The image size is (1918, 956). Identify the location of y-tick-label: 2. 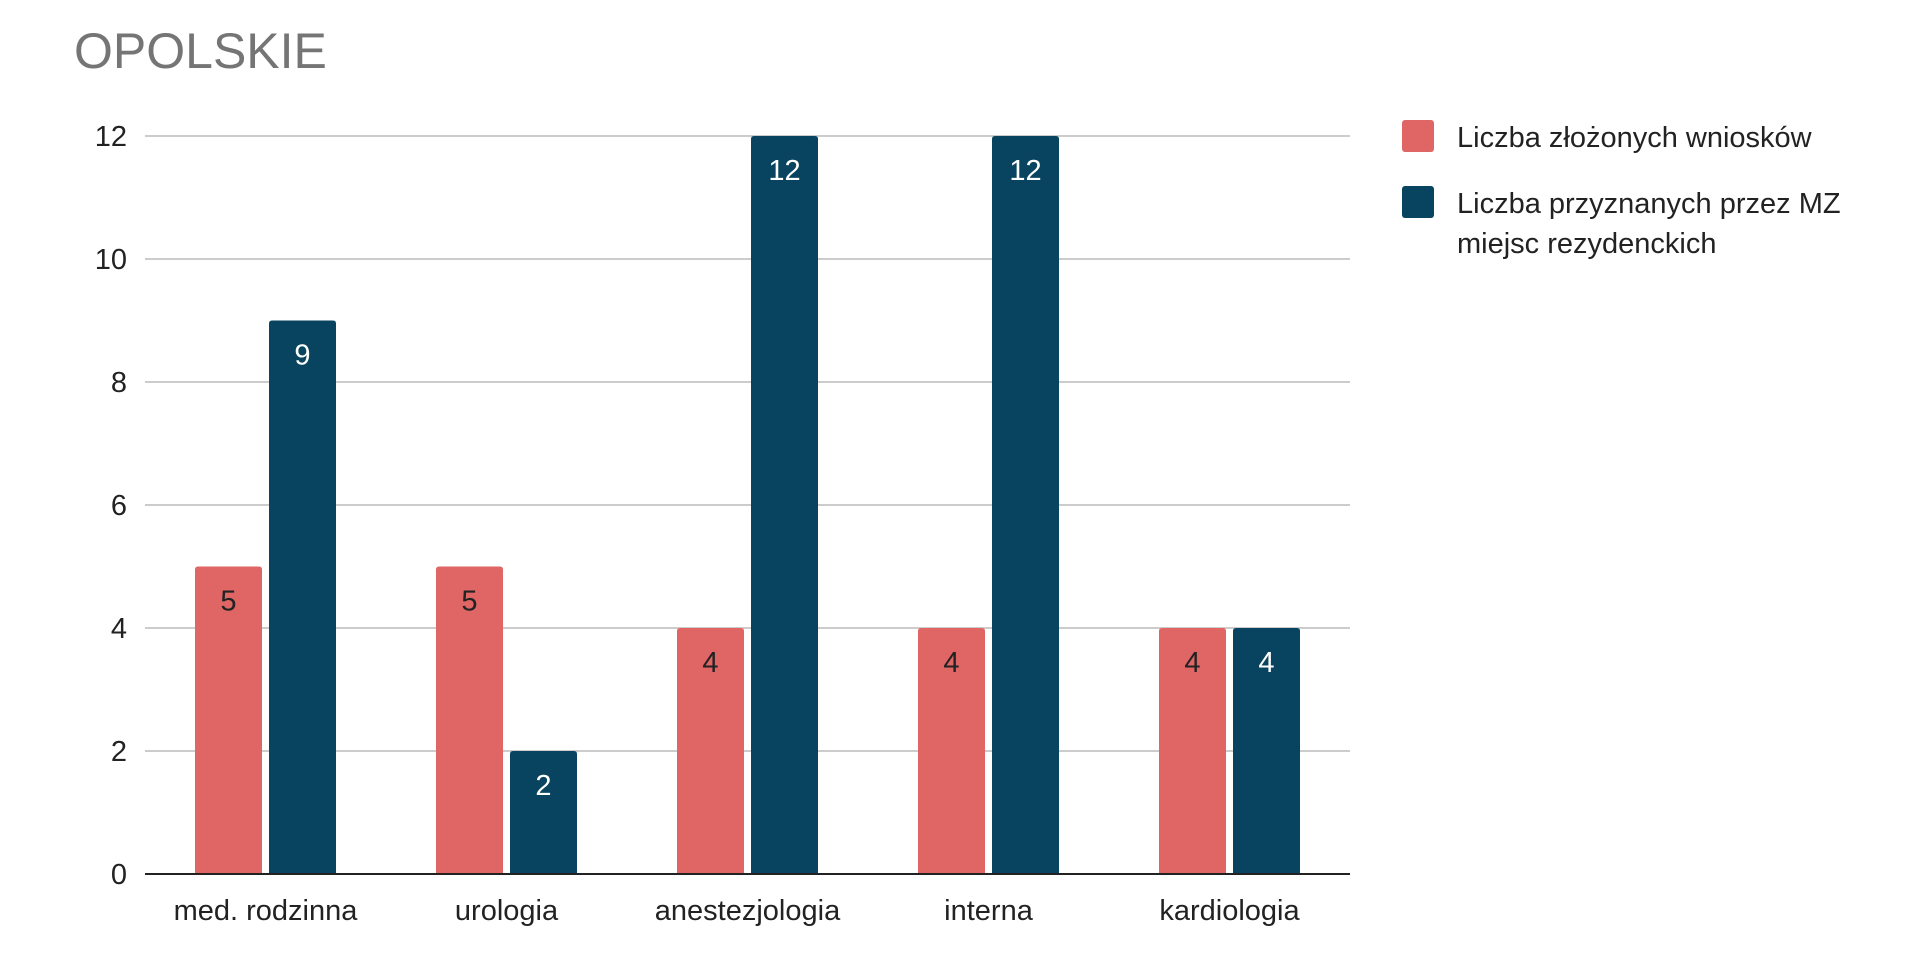
(119, 752).